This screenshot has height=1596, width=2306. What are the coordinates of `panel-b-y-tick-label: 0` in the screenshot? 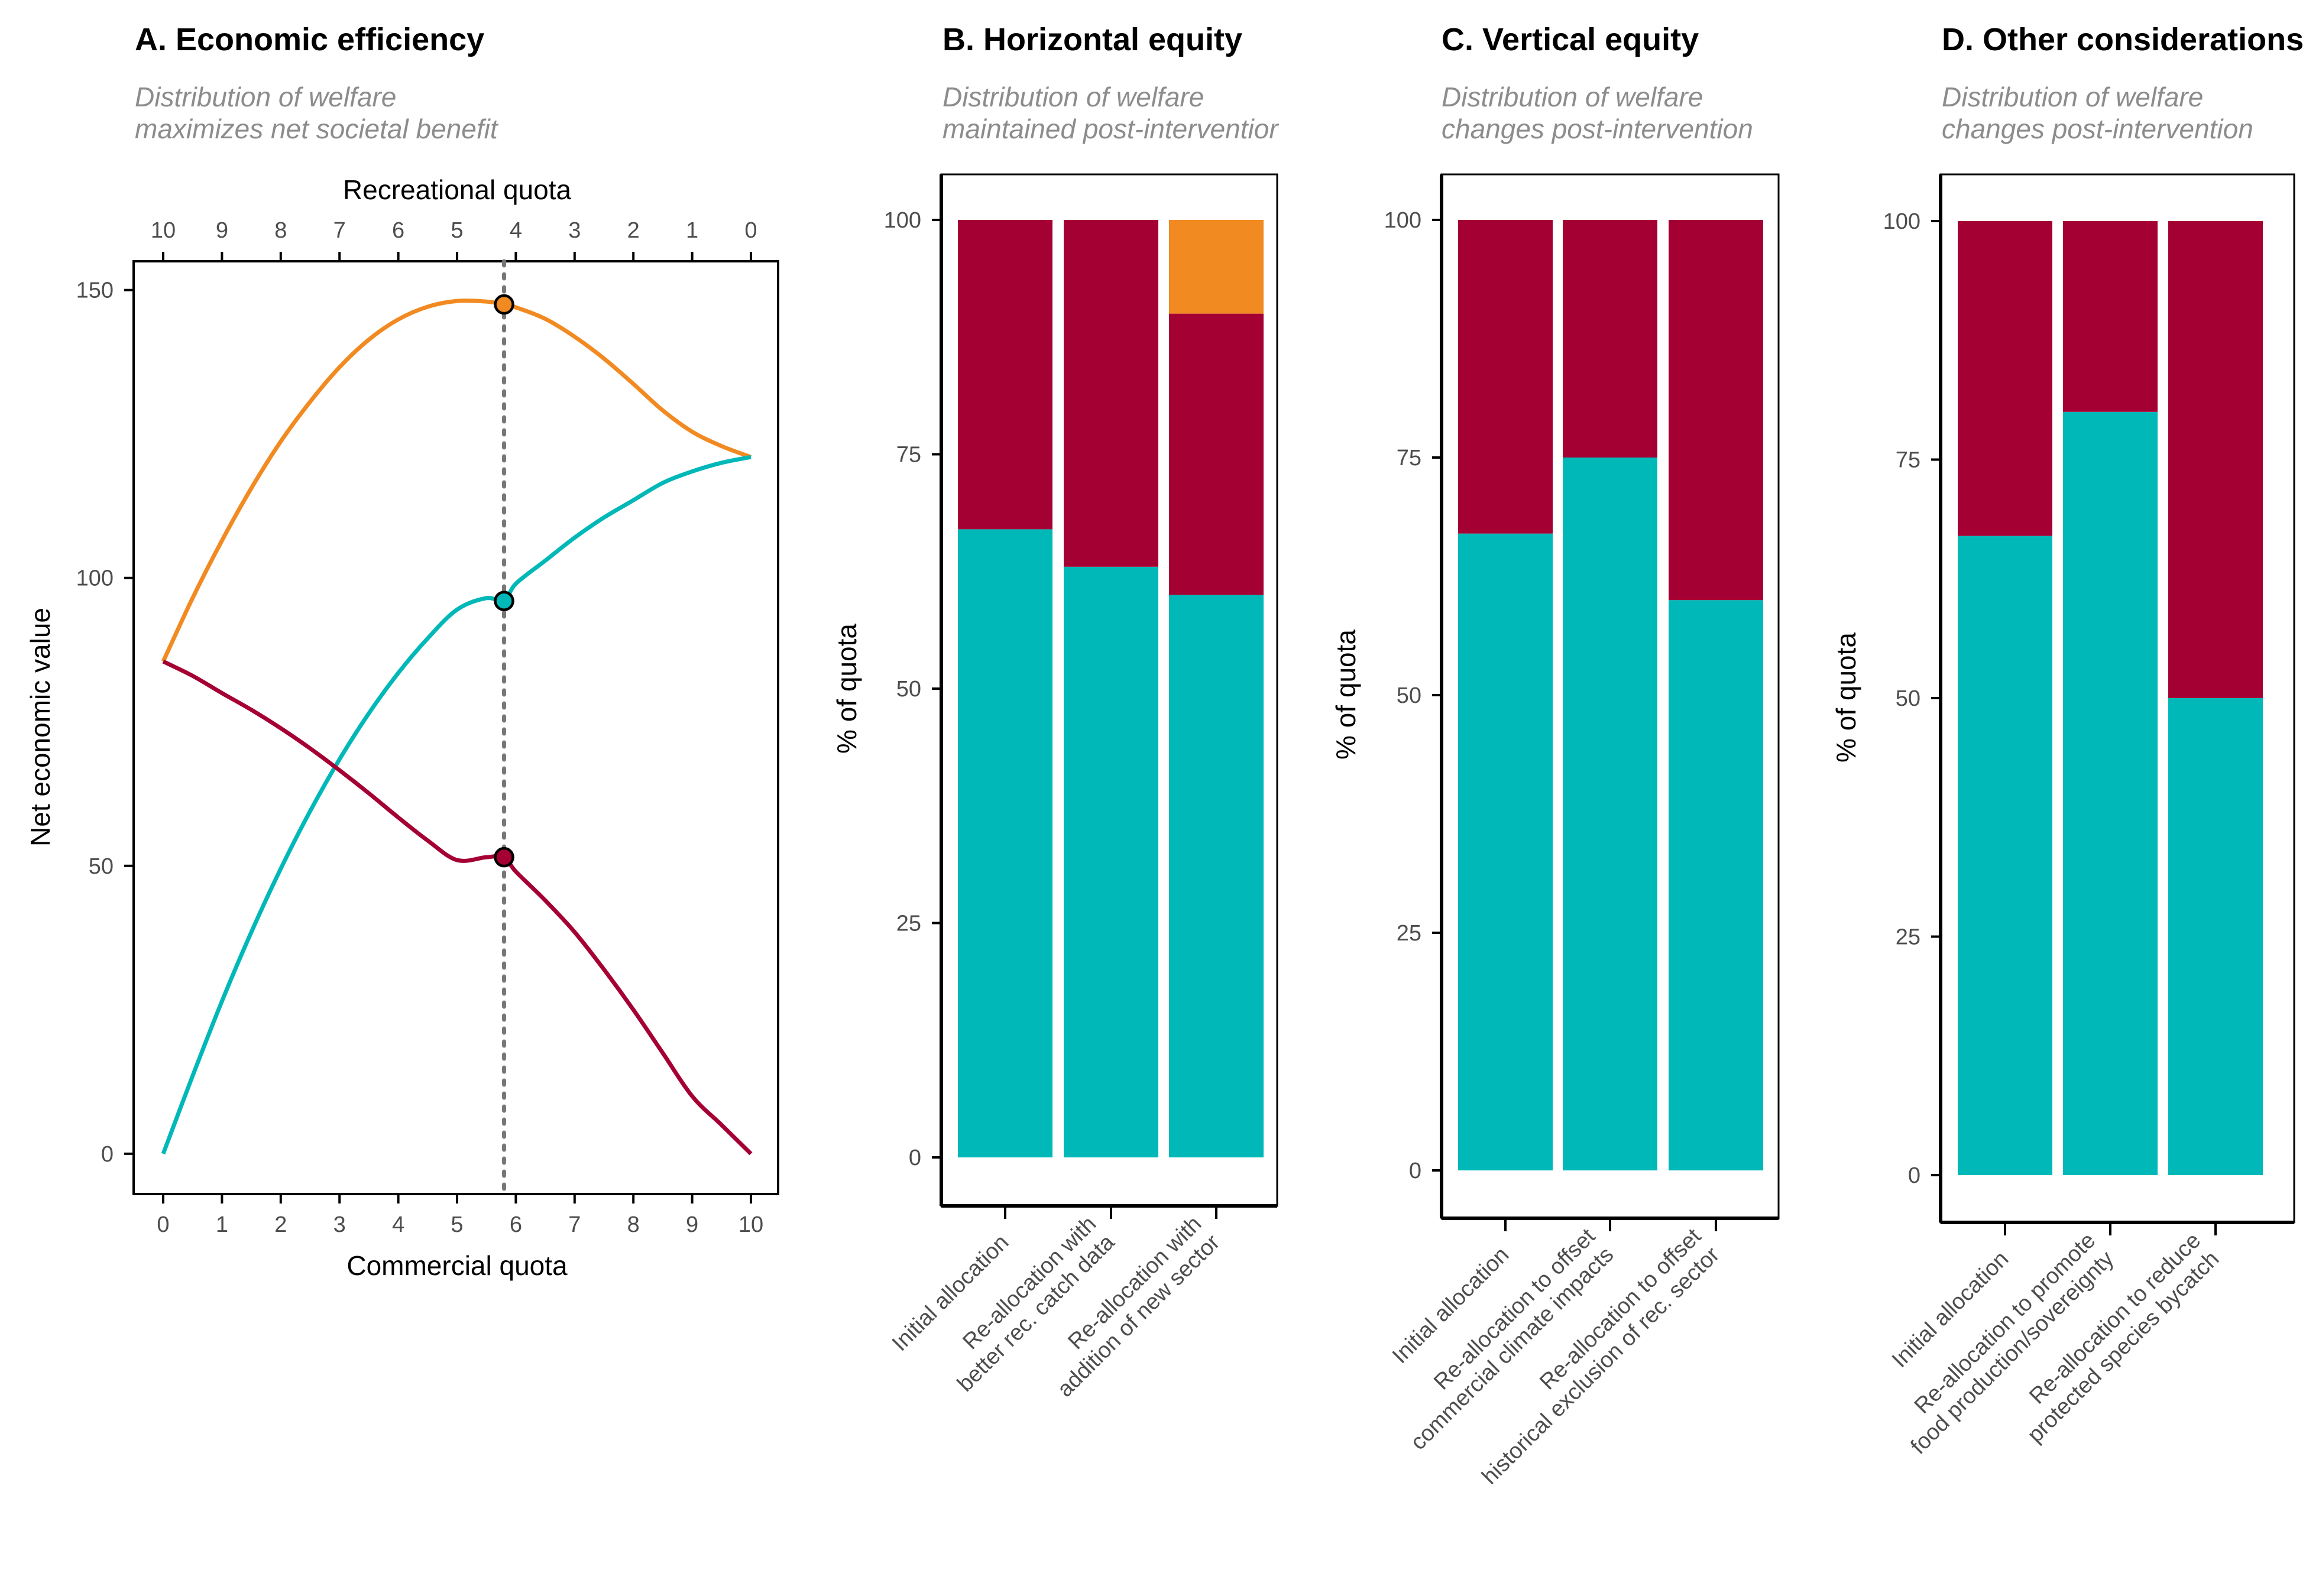 It's located at (915, 1158).